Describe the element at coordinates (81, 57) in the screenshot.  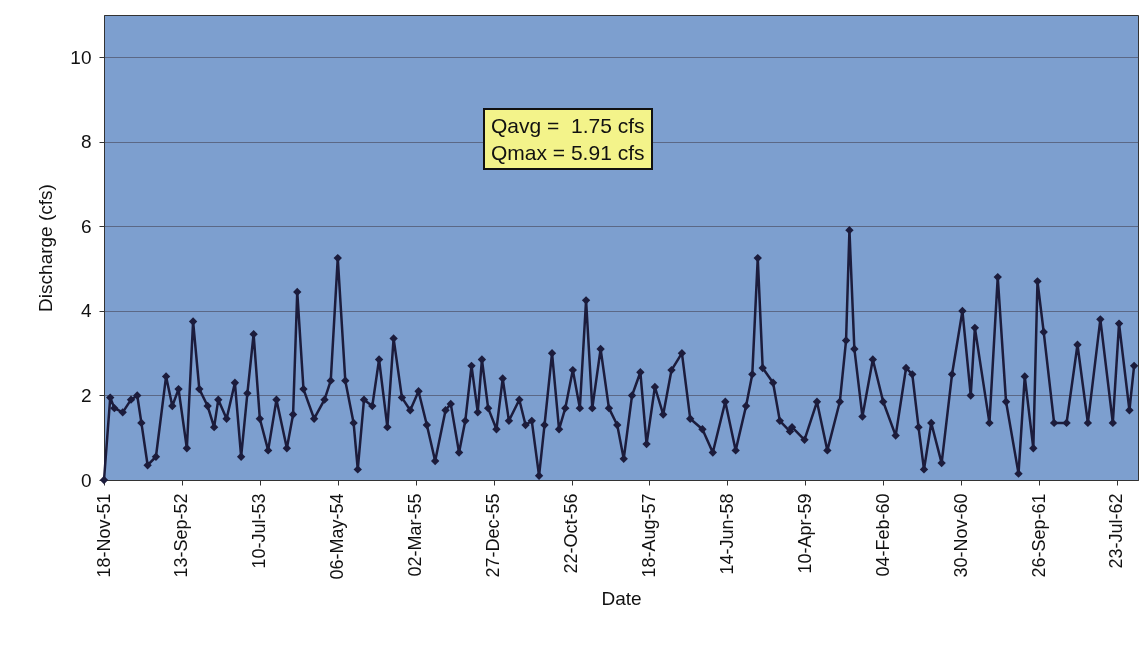
I see `y-tick-label: 10` at that location.